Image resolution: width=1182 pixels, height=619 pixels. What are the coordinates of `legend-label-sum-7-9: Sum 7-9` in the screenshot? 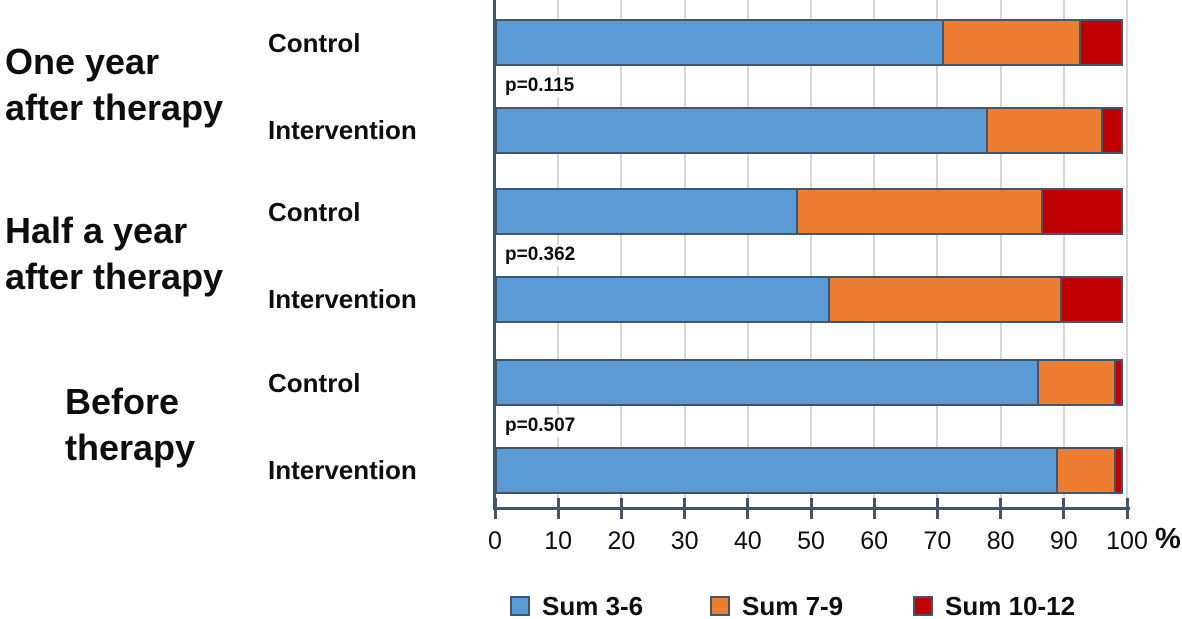 It's located at (793, 605).